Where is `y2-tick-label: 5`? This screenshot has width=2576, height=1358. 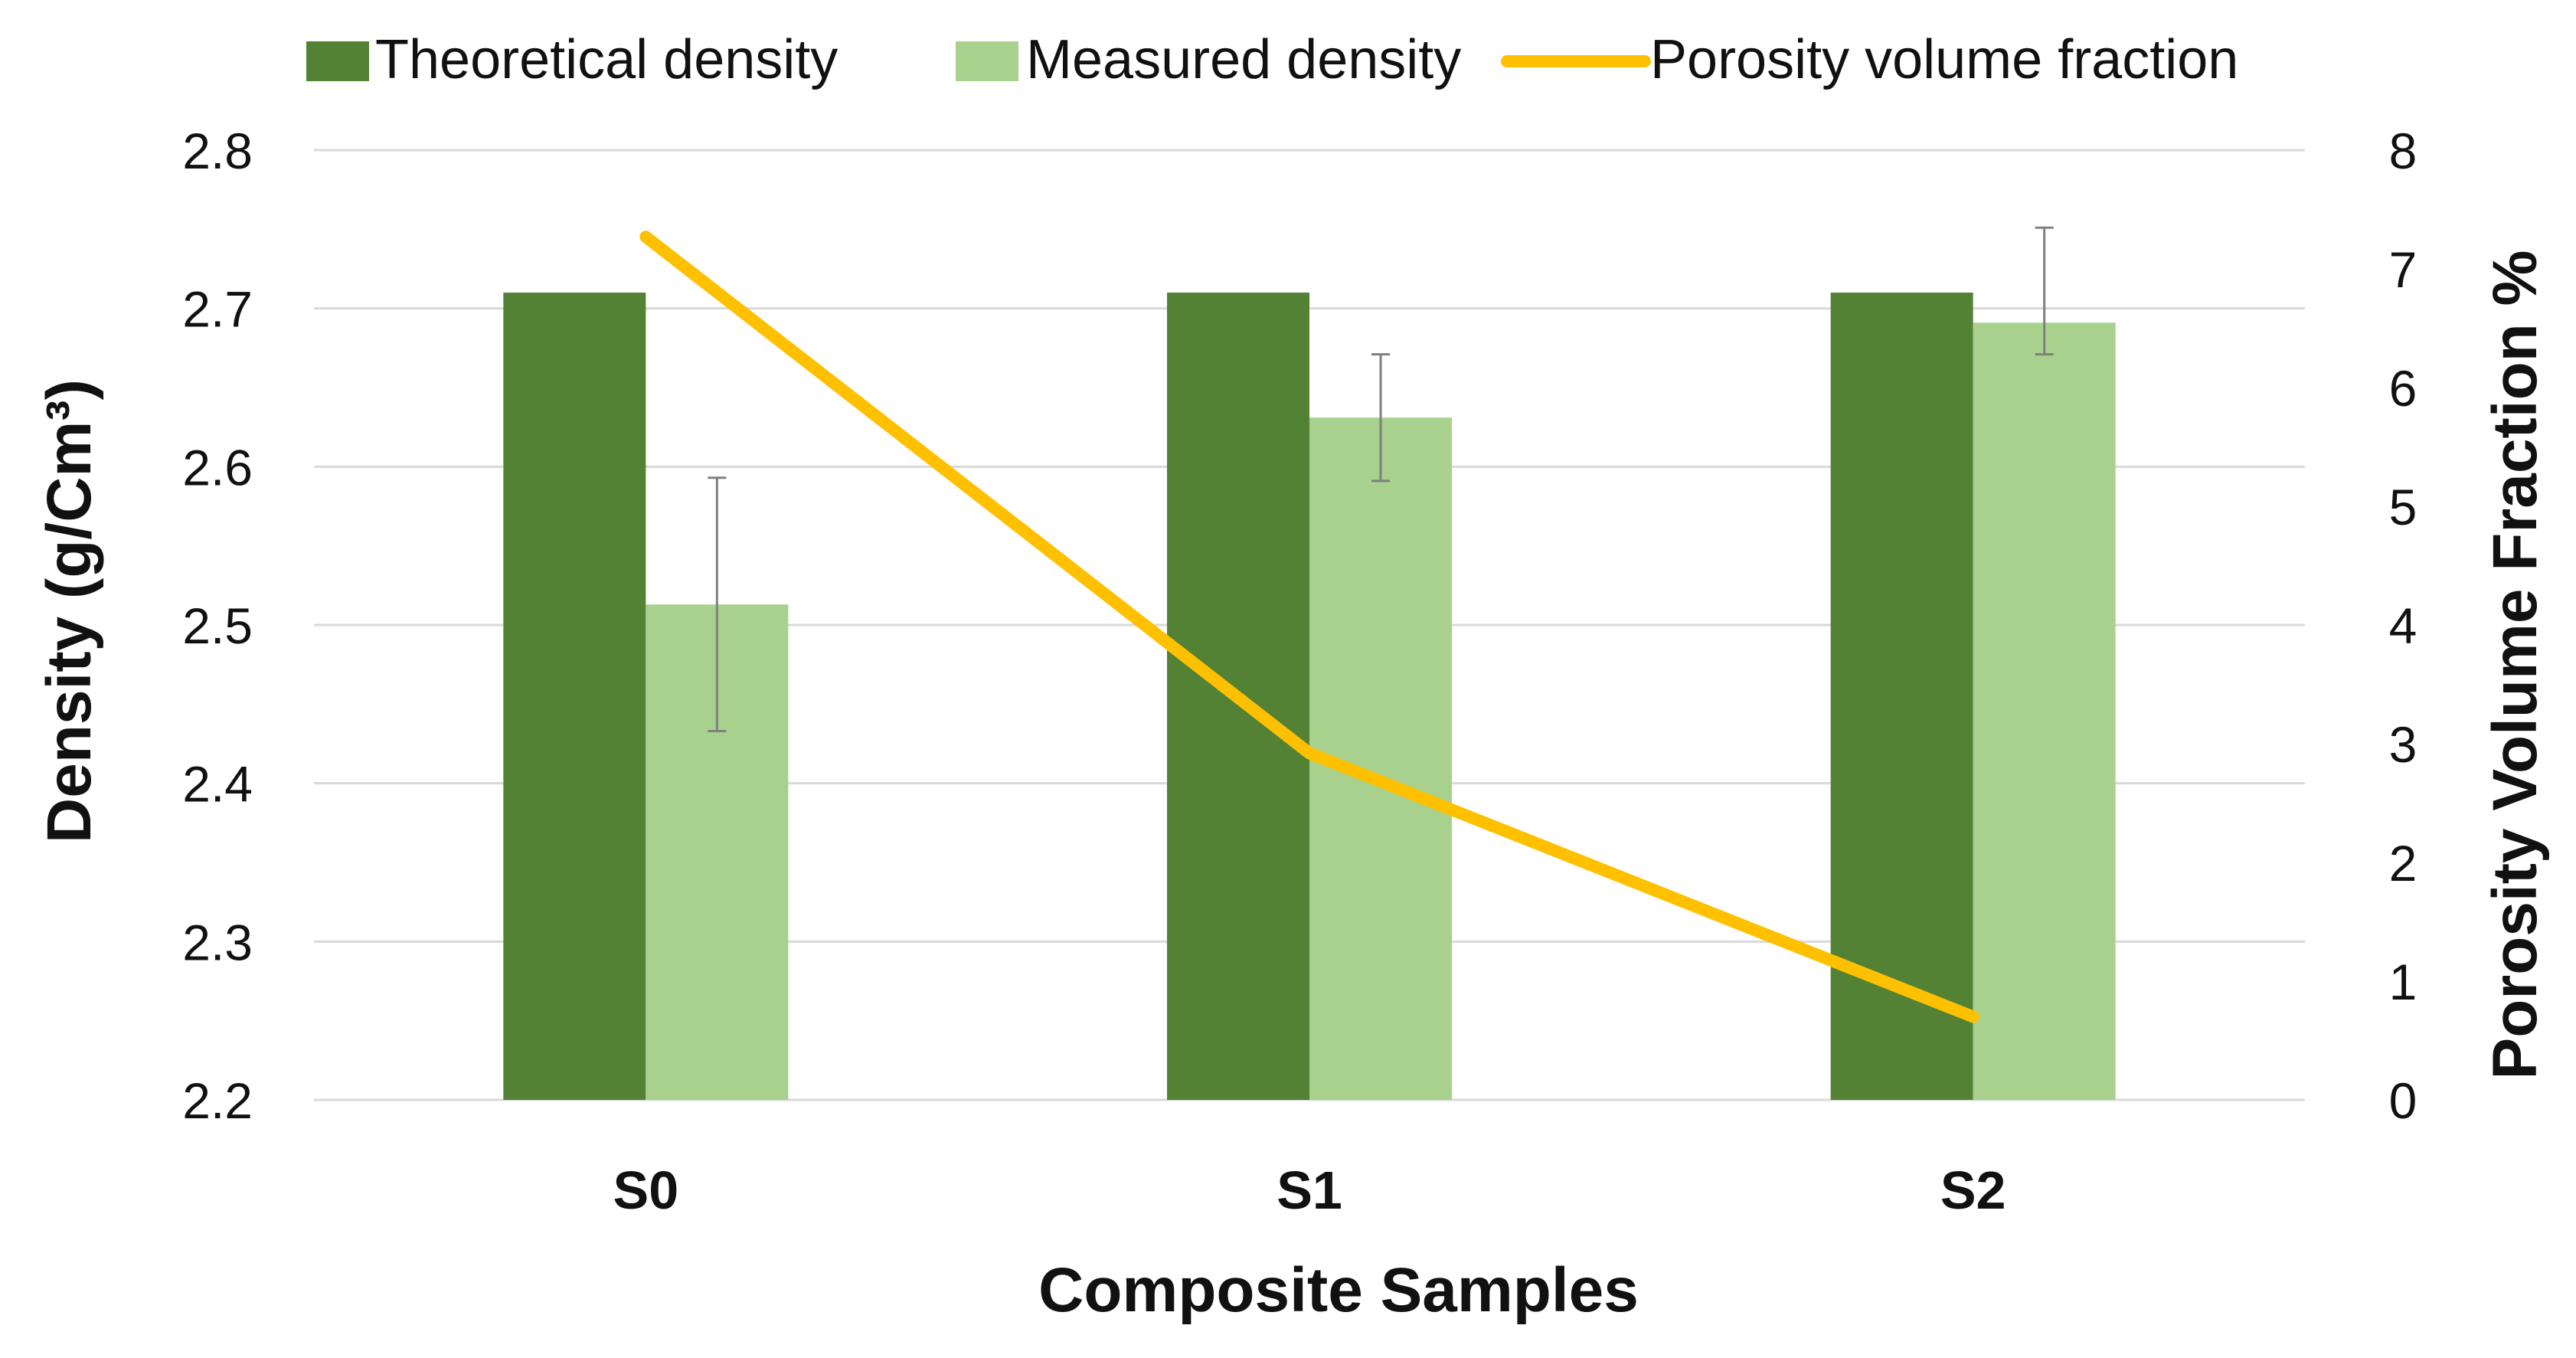 y2-tick-label: 5 is located at coordinates (2403, 507).